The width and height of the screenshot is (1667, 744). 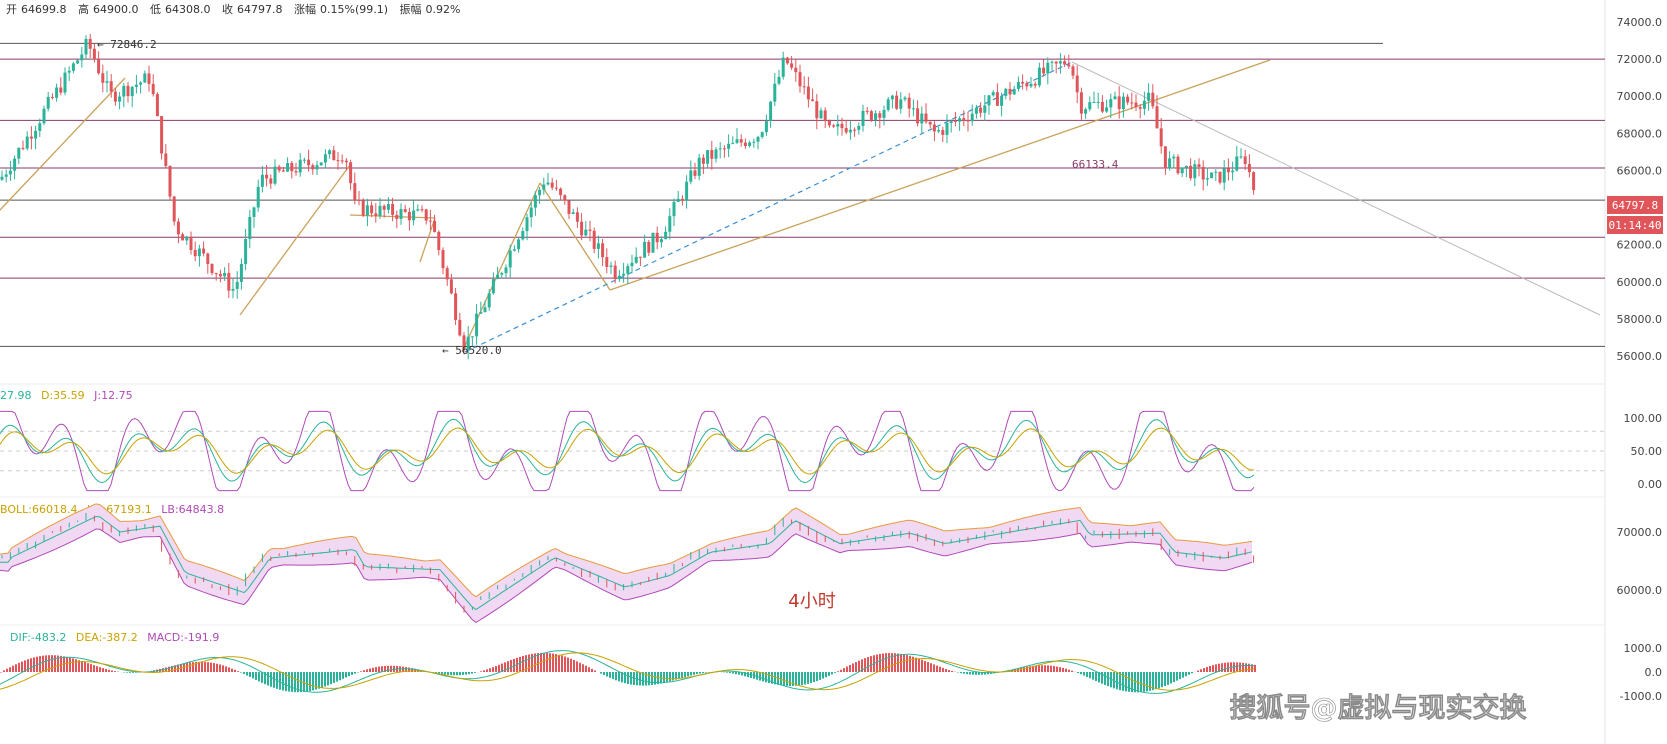 What do you see at coordinates (1336, 188) in the screenshot?
I see `descending-trend-line` at bounding box center [1336, 188].